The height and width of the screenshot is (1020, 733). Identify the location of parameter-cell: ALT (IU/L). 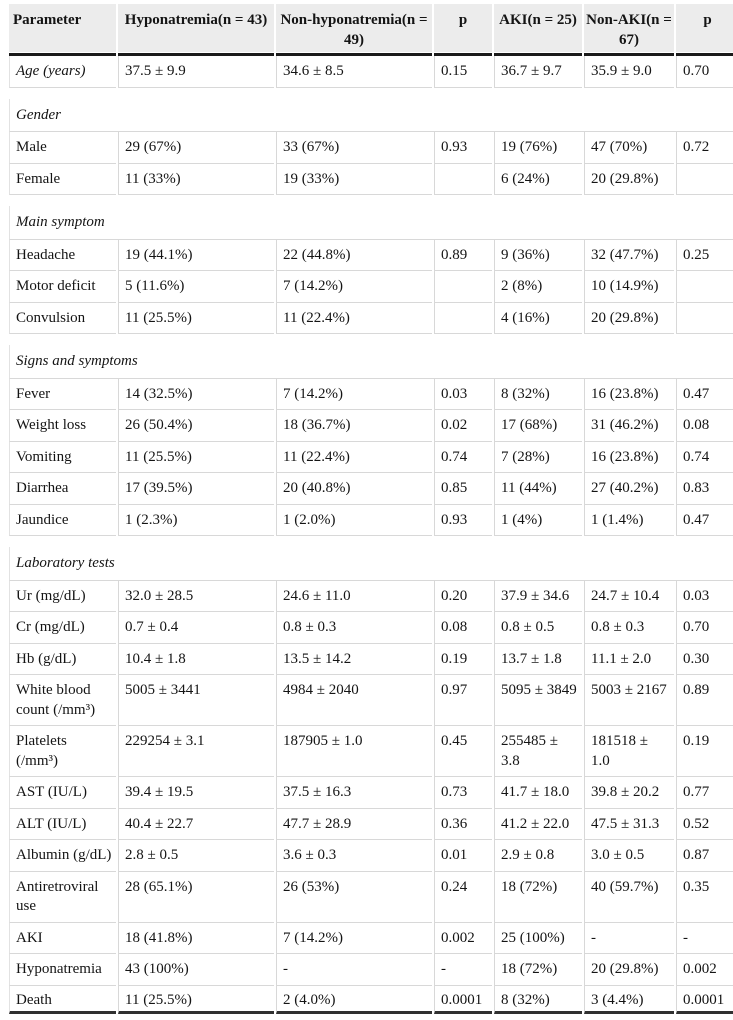
(62, 824).